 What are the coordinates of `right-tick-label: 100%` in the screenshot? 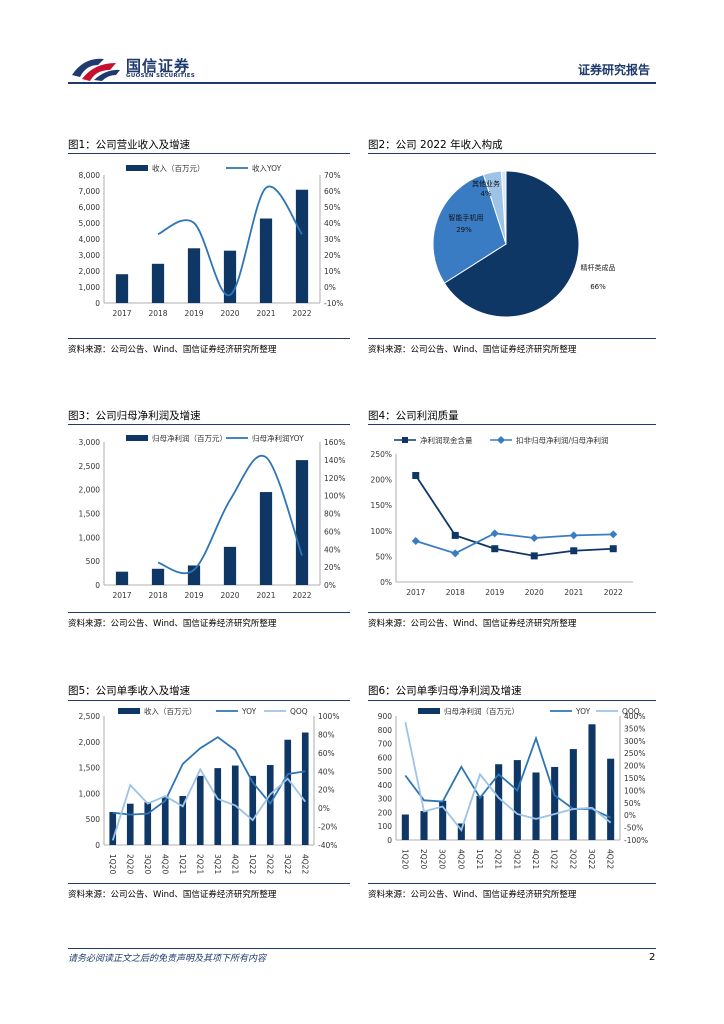 It's located at (634, 790).